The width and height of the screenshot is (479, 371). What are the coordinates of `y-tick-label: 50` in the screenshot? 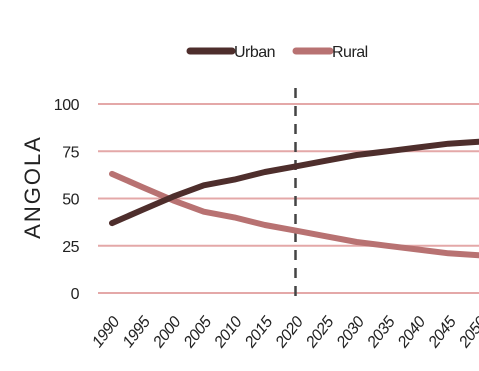 It's located at (70, 200).